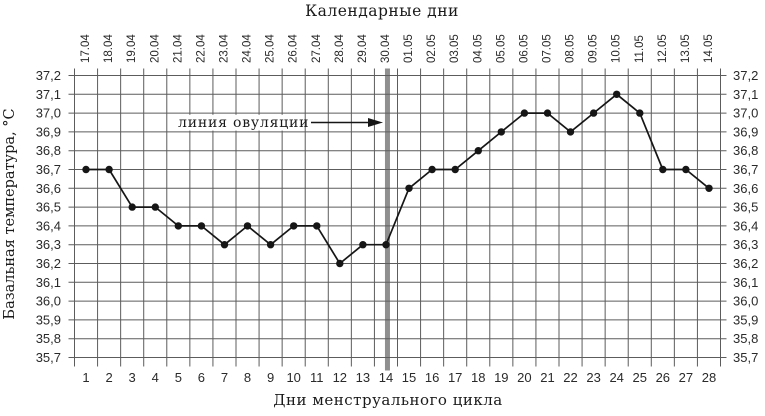  Describe the element at coordinates (48, 169) in the screenshot. I see `temp-label-left: 36,7` at that location.